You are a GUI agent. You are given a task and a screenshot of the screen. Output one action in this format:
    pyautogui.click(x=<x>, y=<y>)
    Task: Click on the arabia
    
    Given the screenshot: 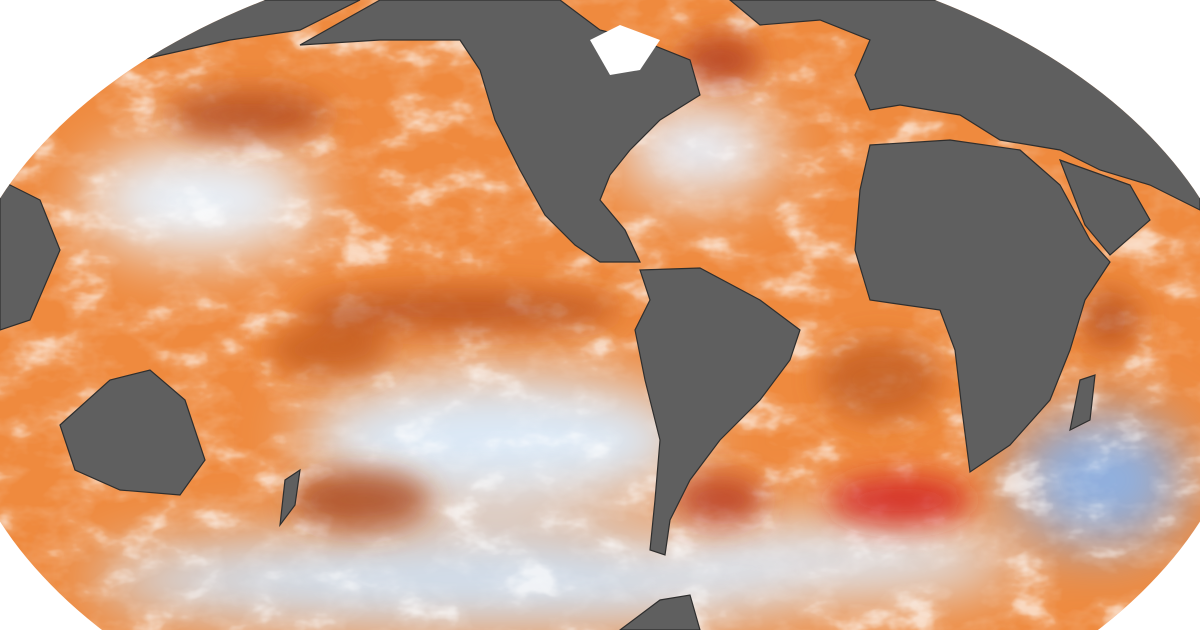 What is the action you would take?
    pyautogui.click(x=1104, y=207)
    